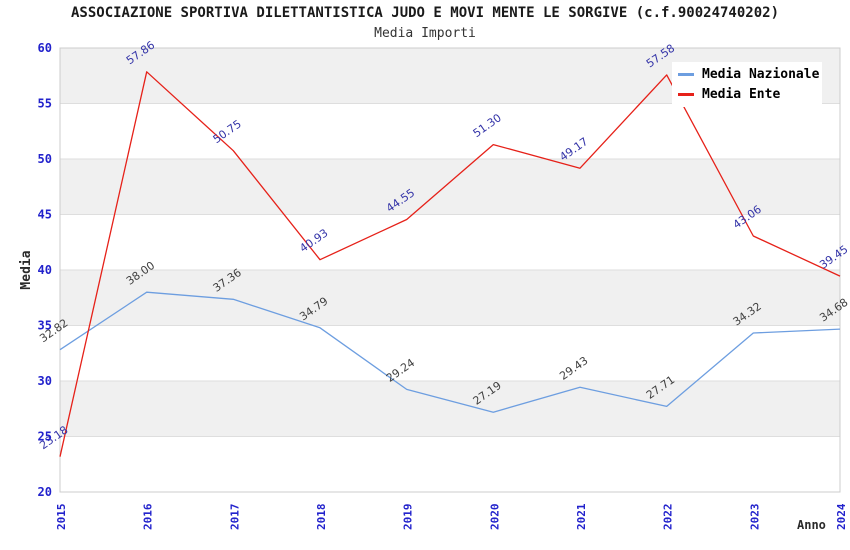 This screenshot has height=550, width=850. Describe the element at coordinates (321, 517) in the screenshot. I see `x-tick-label: 2018` at that location.